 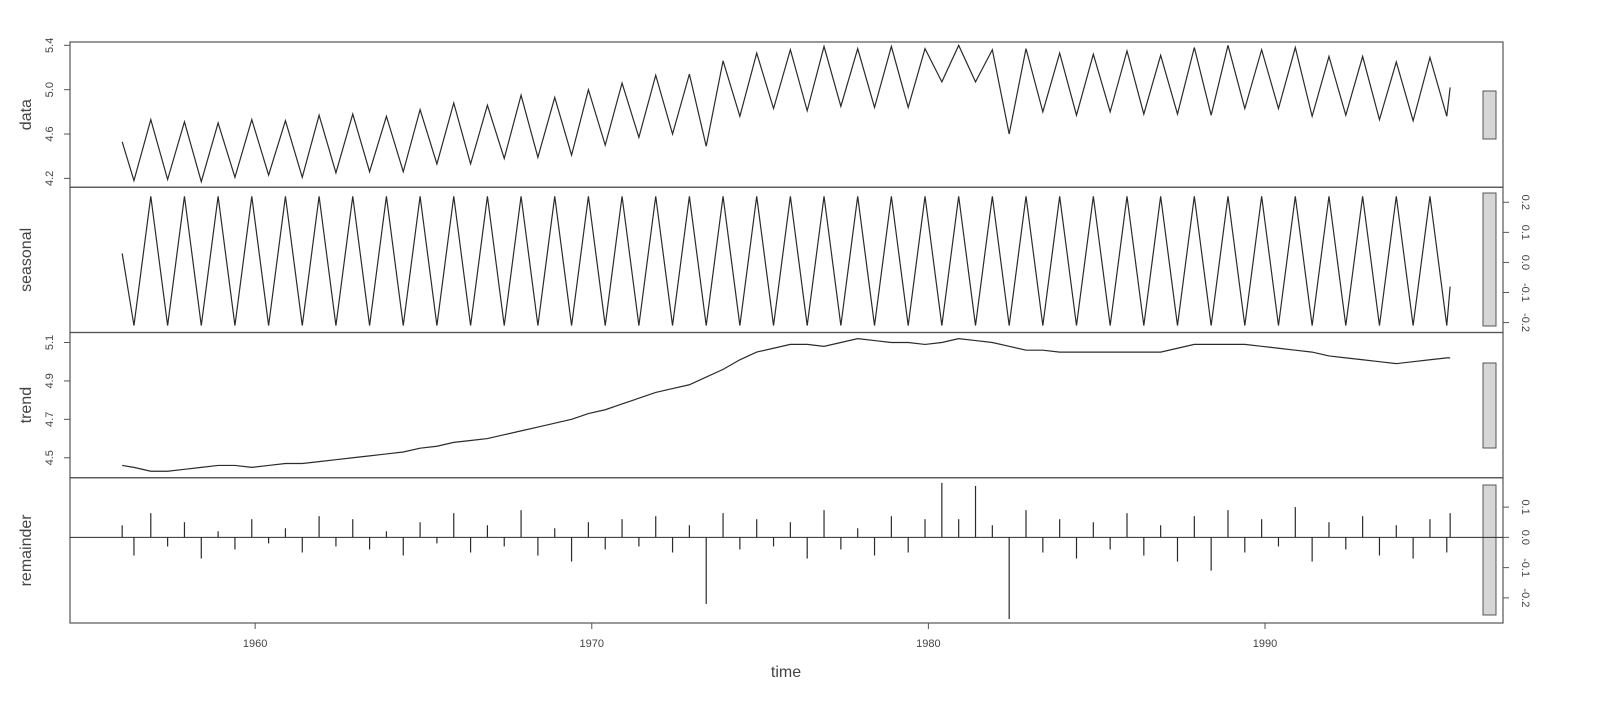 I want to click on y-tick-label: 5.0, so click(x=50, y=89).